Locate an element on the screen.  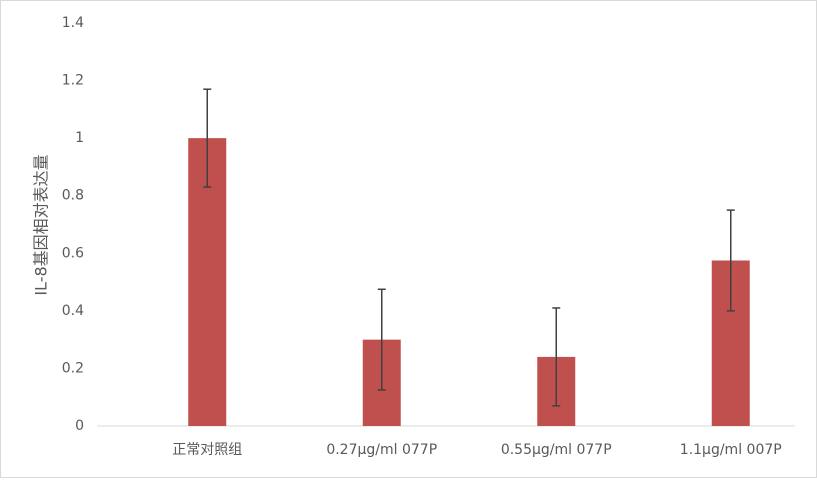
y-tick-label: 0.2 is located at coordinates (73, 368).